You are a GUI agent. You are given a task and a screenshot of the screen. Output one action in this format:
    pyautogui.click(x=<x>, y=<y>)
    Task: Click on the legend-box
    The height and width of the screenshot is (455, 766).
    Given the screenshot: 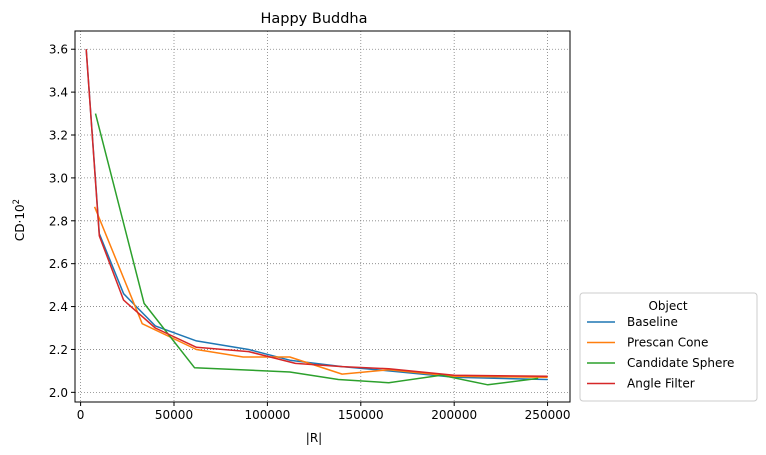 What is the action you would take?
    pyautogui.click(x=668, y=347)
    